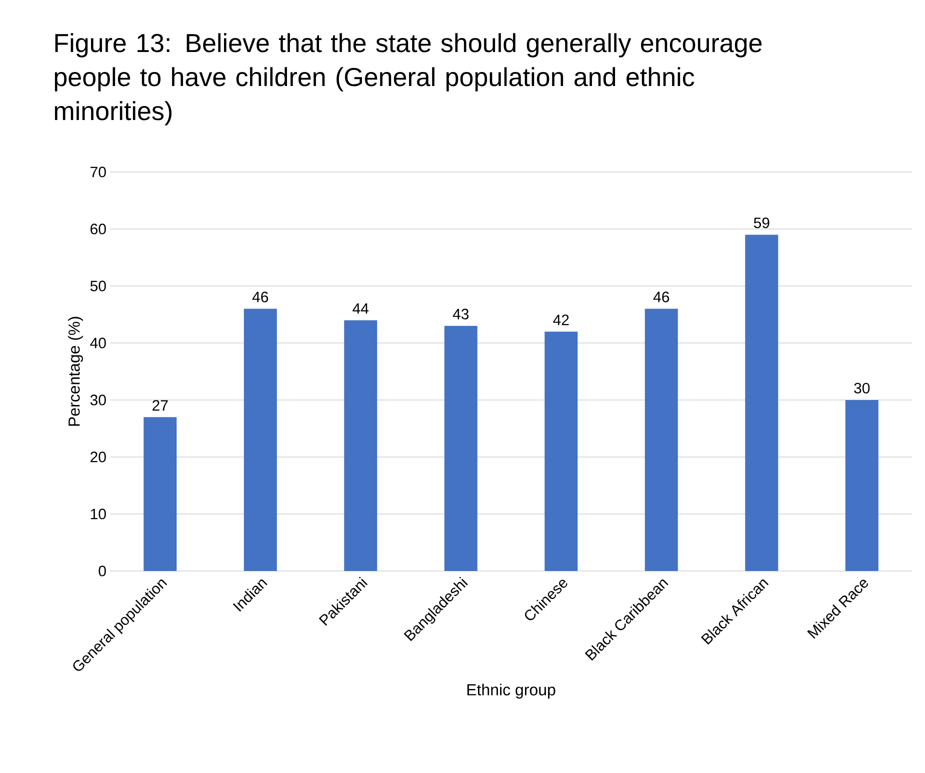  Describe the element at coordinates (98, 457) in the screenshot. I see `y-tick-label: 20` at that location.